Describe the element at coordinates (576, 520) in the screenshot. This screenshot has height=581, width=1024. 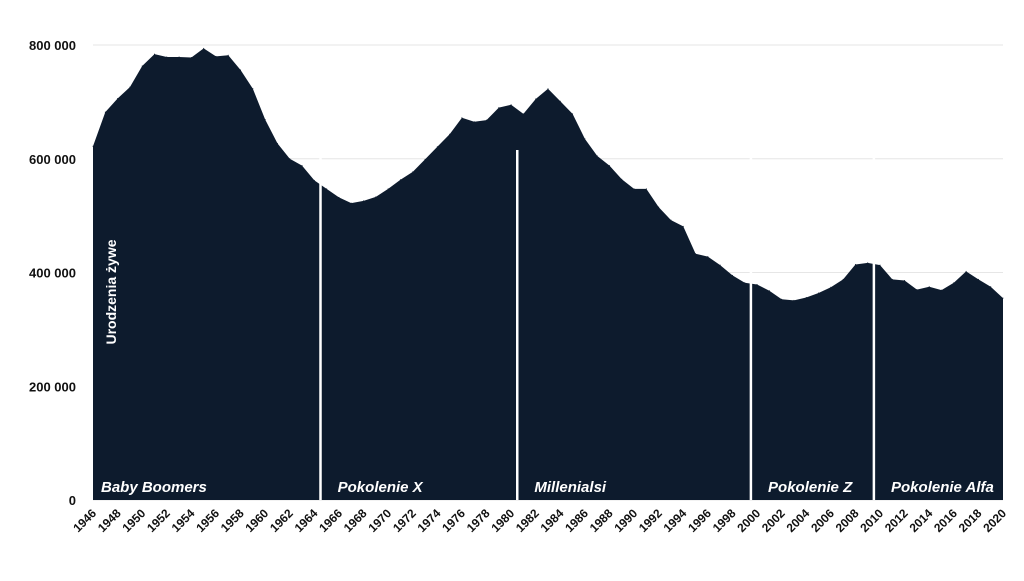
I see `x-tick-1986: 1986` at that location.